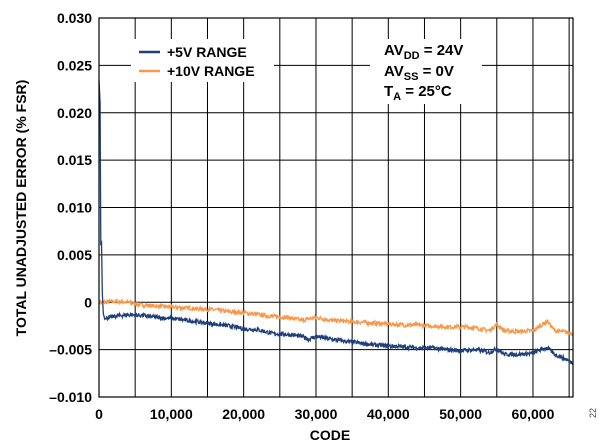 The height and width of the screenshot is (444, 608). Describe the element at coordinates (21, 208) in the screenshot. I see `y-axis-title: TOTAL UNADJUSTED ERROR (% FSR)` at that location.